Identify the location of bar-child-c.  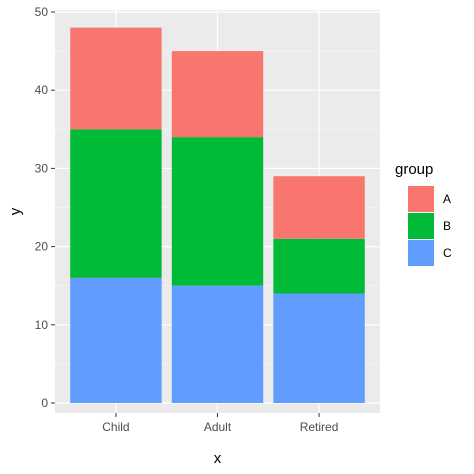
(116, 340).